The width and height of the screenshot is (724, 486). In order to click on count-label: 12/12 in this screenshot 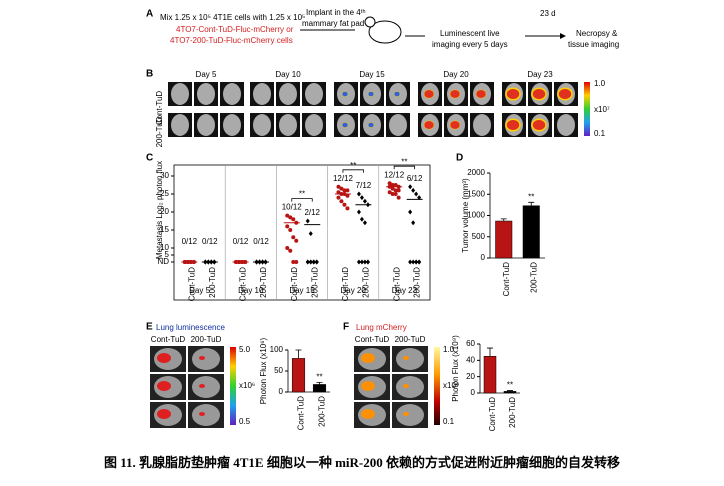, I will do `click(343, 178)`.